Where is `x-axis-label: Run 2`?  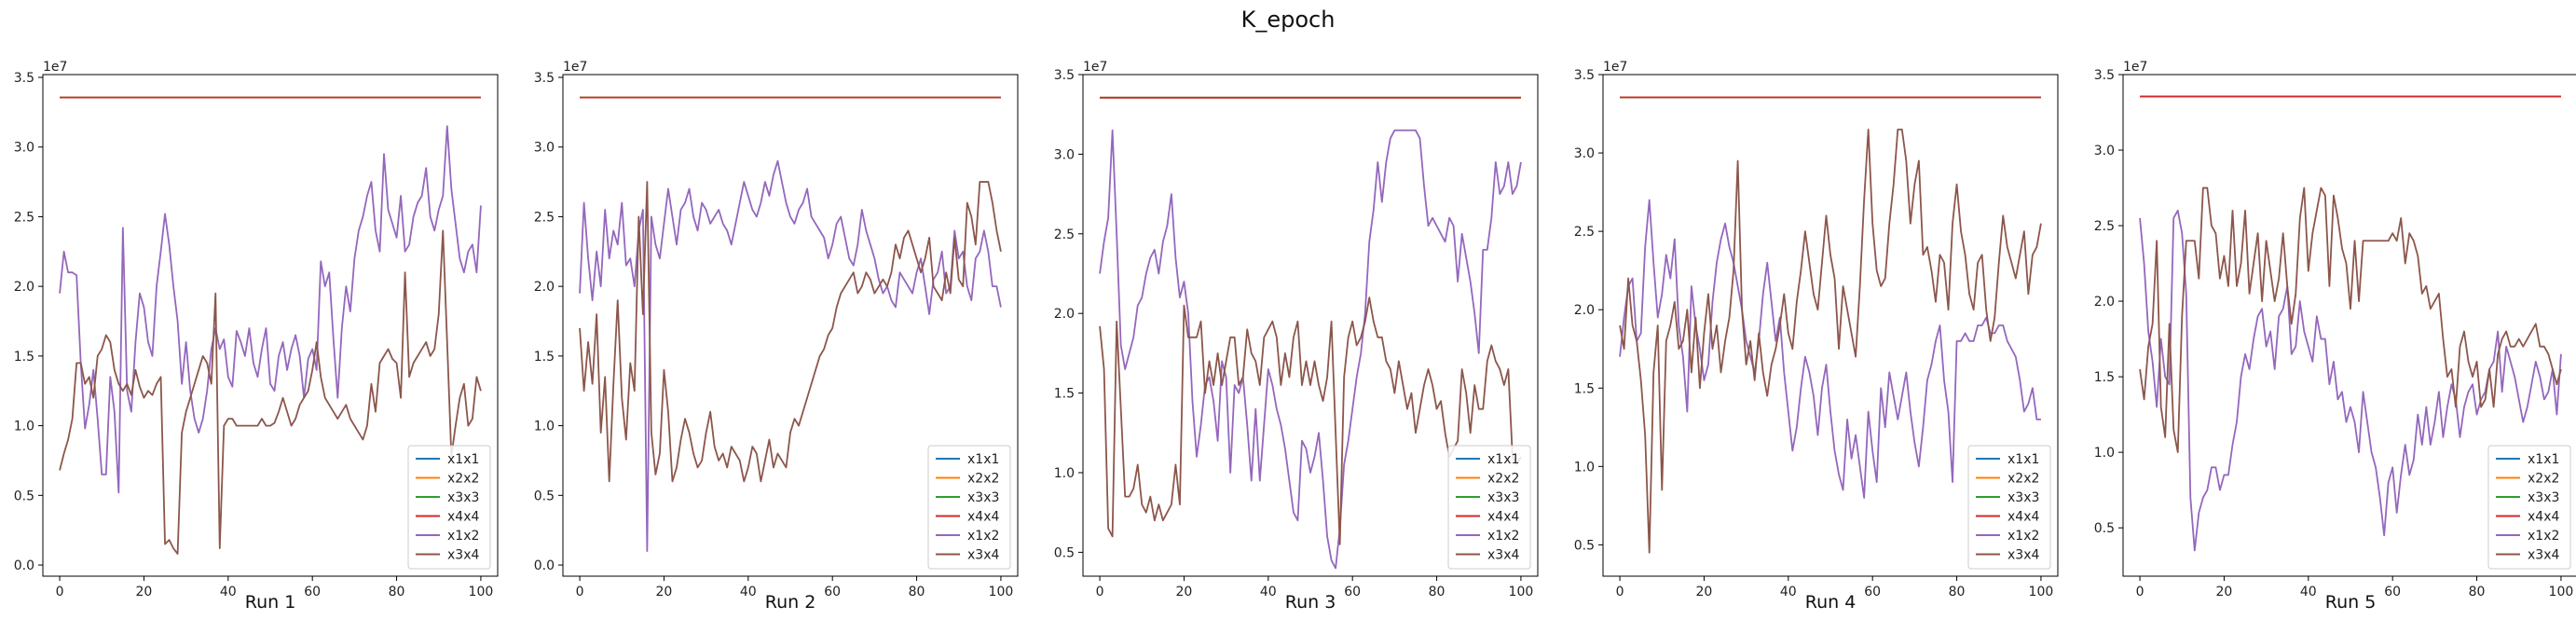 x-axis-label: Run 2 is located at coordinates (790, 602).